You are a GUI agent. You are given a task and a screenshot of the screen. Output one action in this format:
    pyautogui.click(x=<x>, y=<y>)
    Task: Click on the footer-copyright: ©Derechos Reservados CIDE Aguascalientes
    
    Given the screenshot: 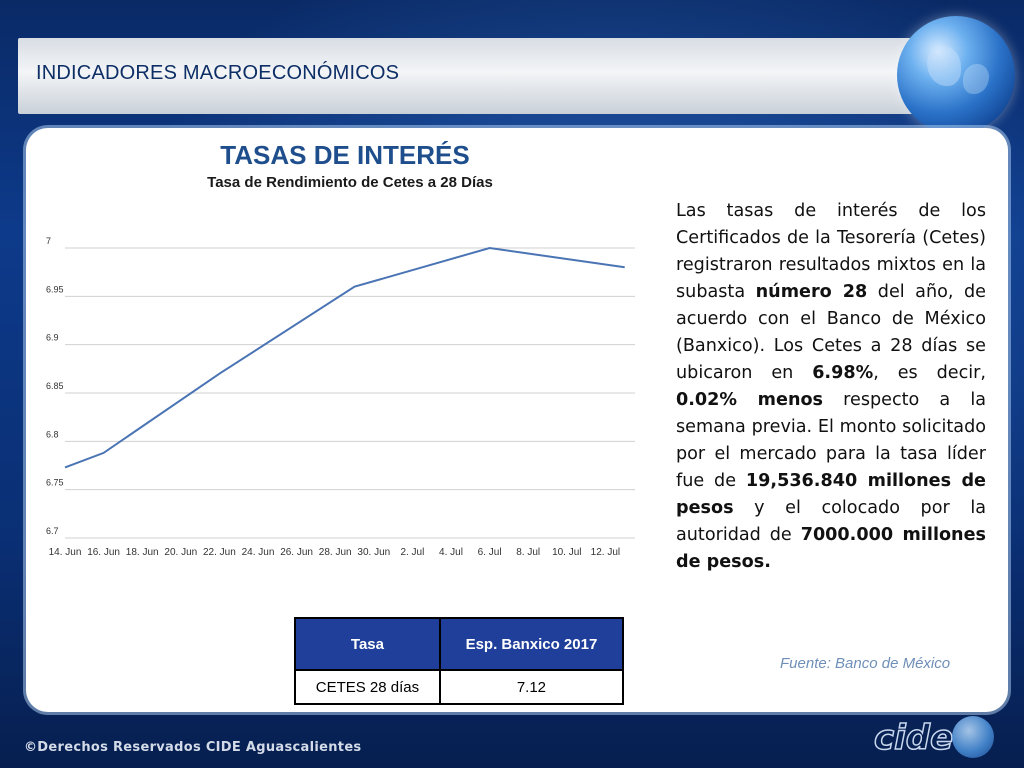 What is the action you would take?
    pyautogui.click(x=193, y=747)
    